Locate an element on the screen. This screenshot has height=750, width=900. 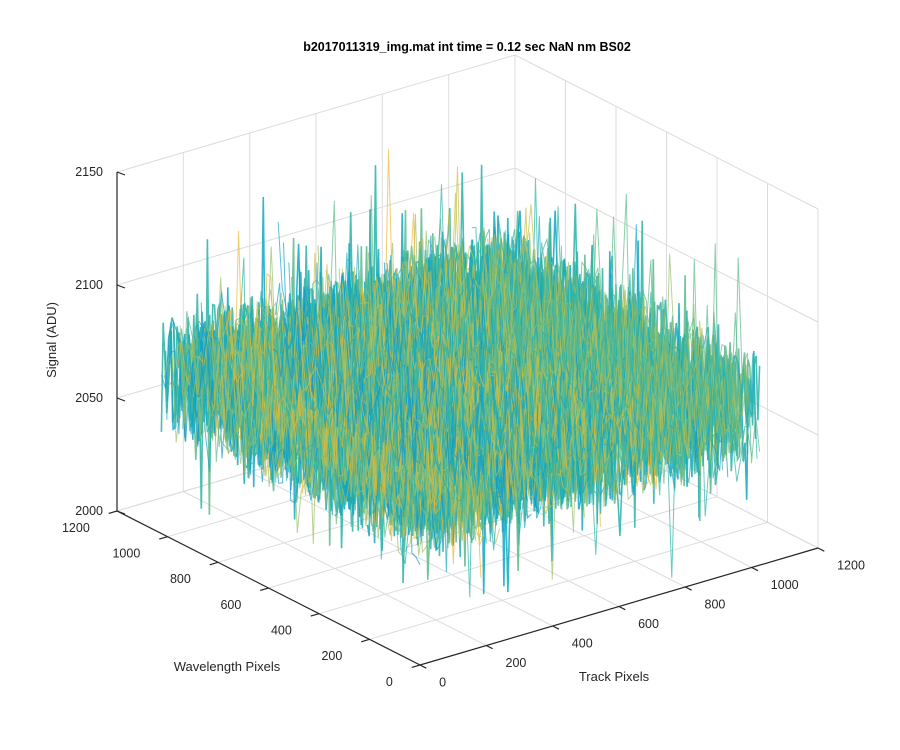
y-tick-label: 400 is located at coordinates (281, 631).